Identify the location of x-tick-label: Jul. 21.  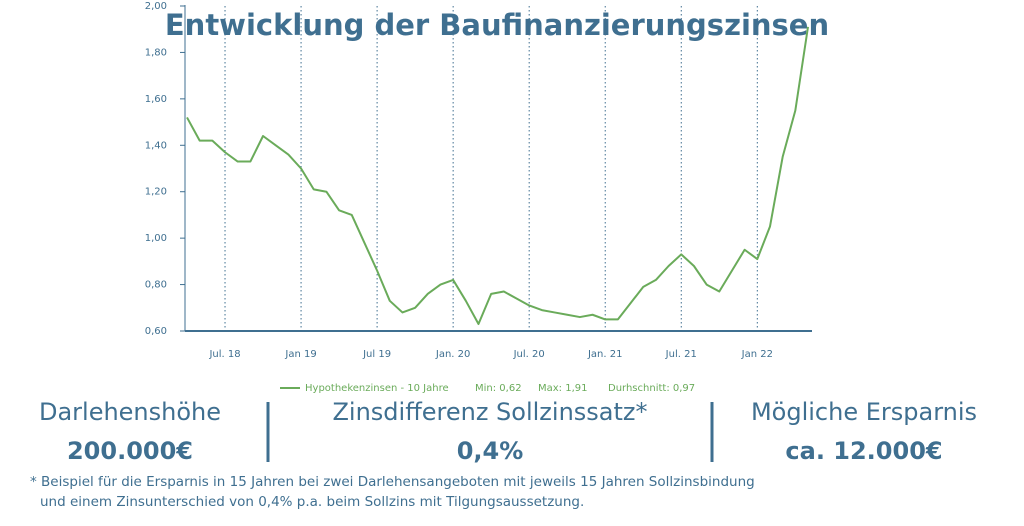
(681, 354).